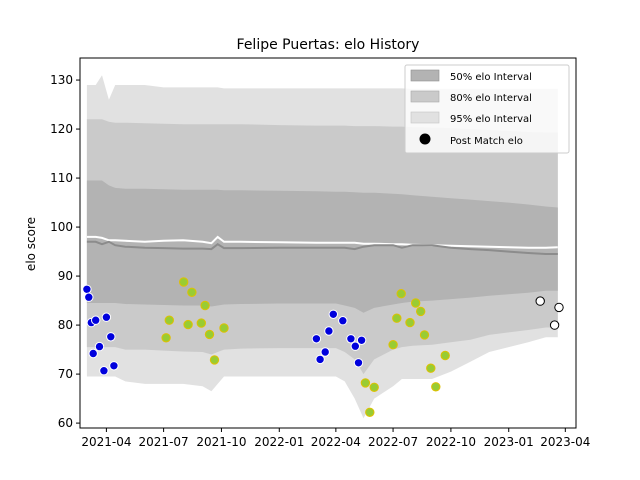 The image size is (640, 480). Describe the element at coordinates (486, 141) in the screenshot. I see `legend-label-post-match: Post Match elo` at that location.